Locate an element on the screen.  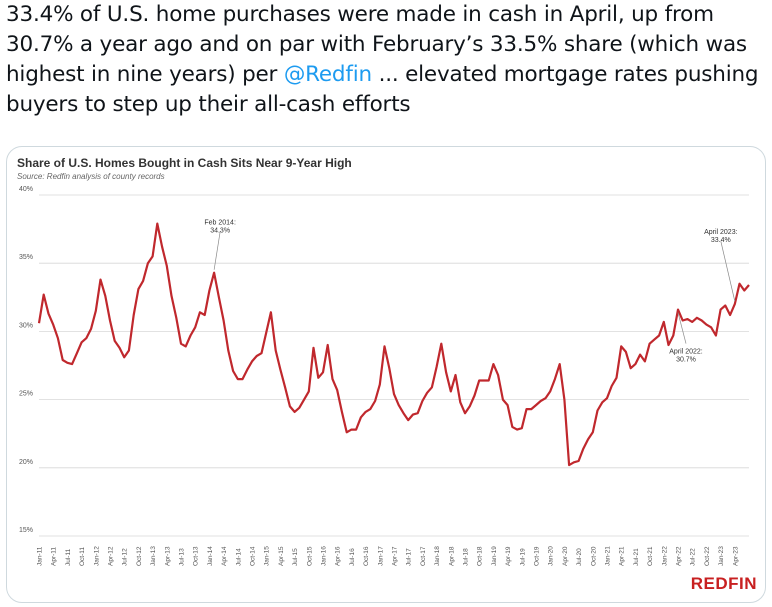
x-tick-label: Jul-21 is located at coordinates (636, 557).